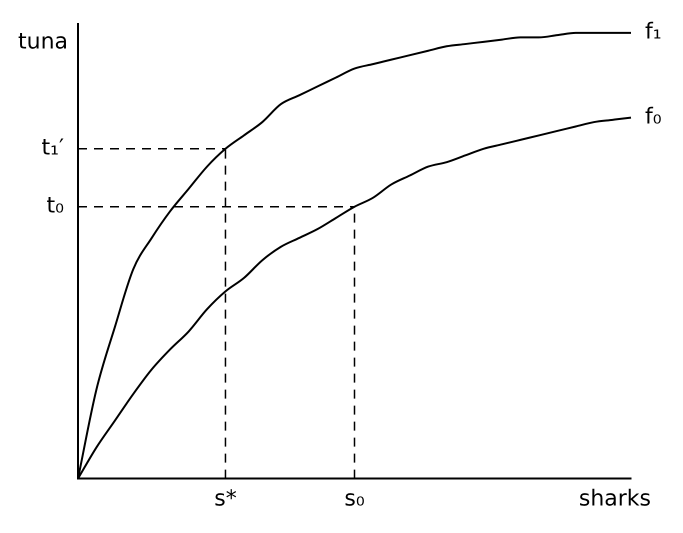 This screenshot has width=683, height=533. Describe the element at coordinates (653, 32) in the screenshot. I see `series-label: f₁` at that location.